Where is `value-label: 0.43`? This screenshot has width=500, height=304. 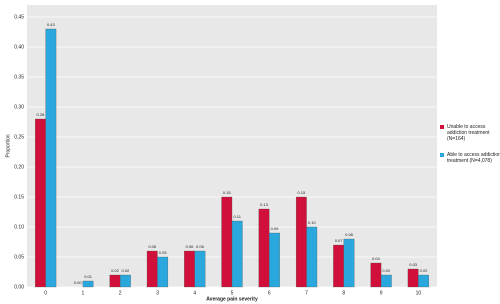
value-label: 0.43 is located at coordinates (51, 24).